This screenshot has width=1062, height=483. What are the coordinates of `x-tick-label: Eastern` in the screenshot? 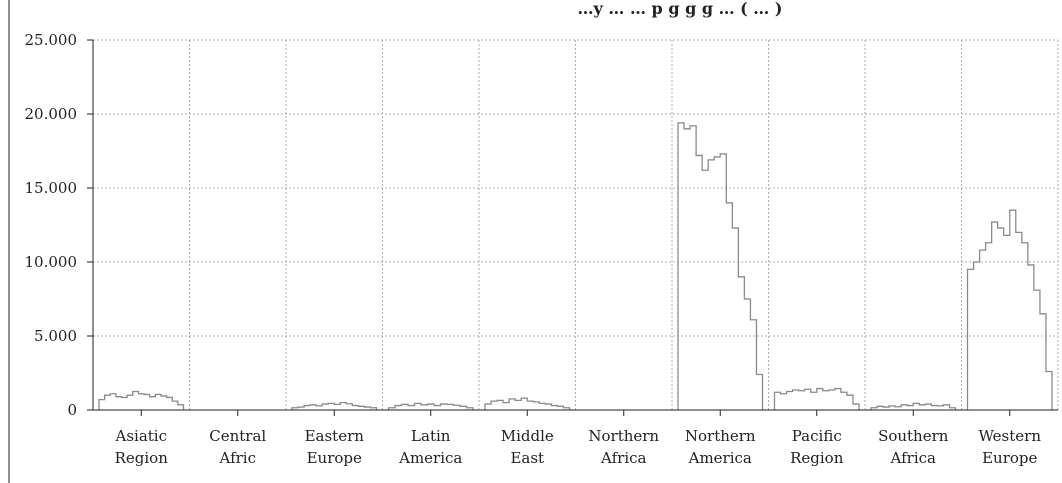 It's located at (335, 436).